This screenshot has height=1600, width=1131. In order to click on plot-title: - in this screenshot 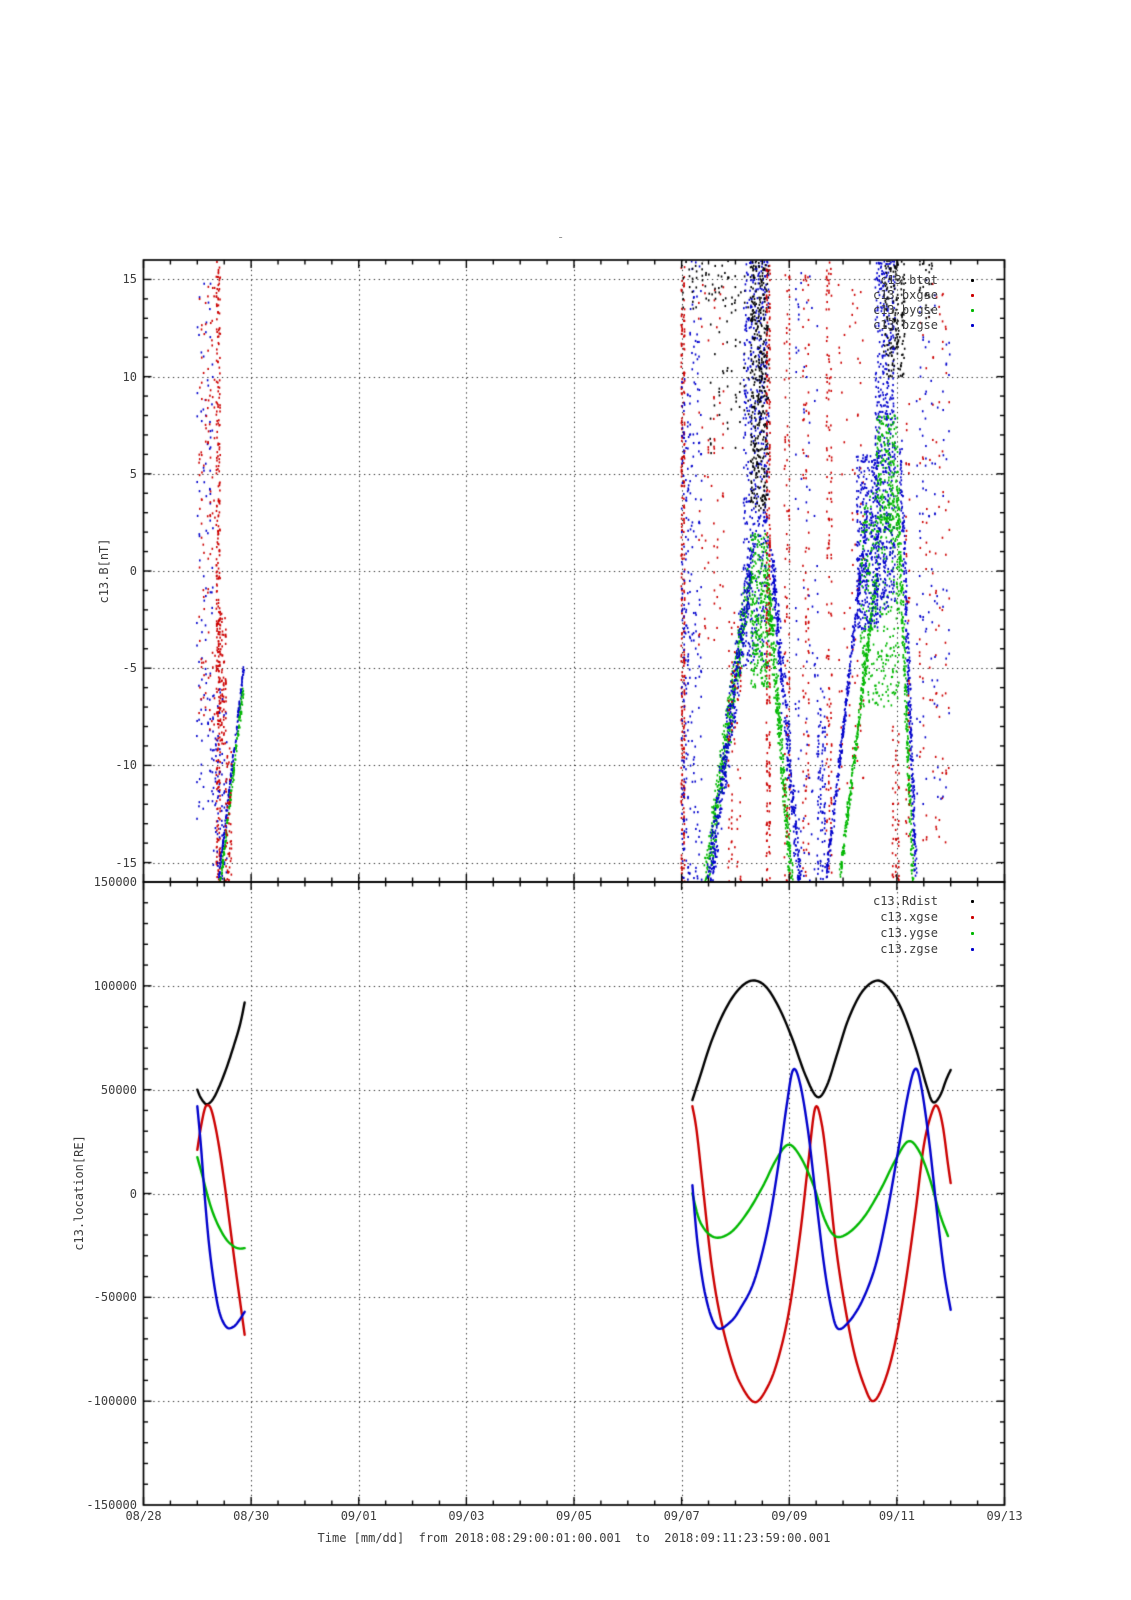, I will do `click(561, 237)`.